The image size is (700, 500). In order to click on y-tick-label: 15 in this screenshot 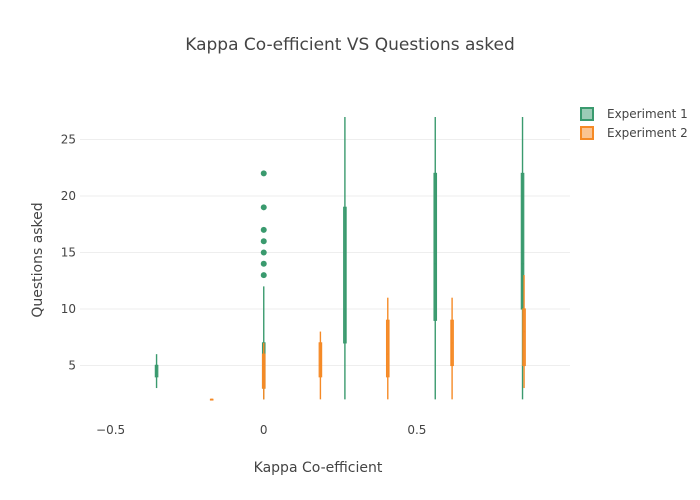, I will do `click(68, 253)`.